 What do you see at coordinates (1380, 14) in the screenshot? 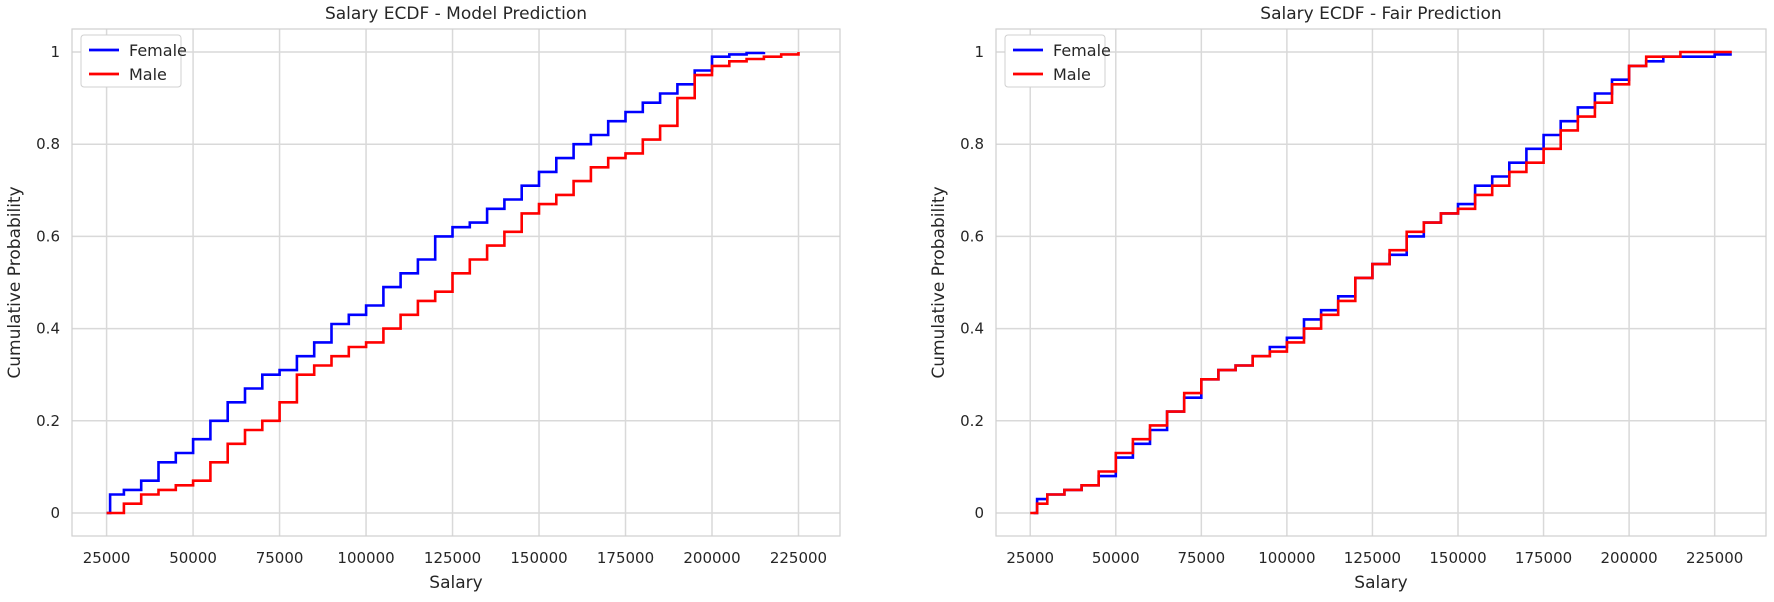
I see `chart-title: Salary ECDF - Fair Prediction` at bounding box center [1380, 14].